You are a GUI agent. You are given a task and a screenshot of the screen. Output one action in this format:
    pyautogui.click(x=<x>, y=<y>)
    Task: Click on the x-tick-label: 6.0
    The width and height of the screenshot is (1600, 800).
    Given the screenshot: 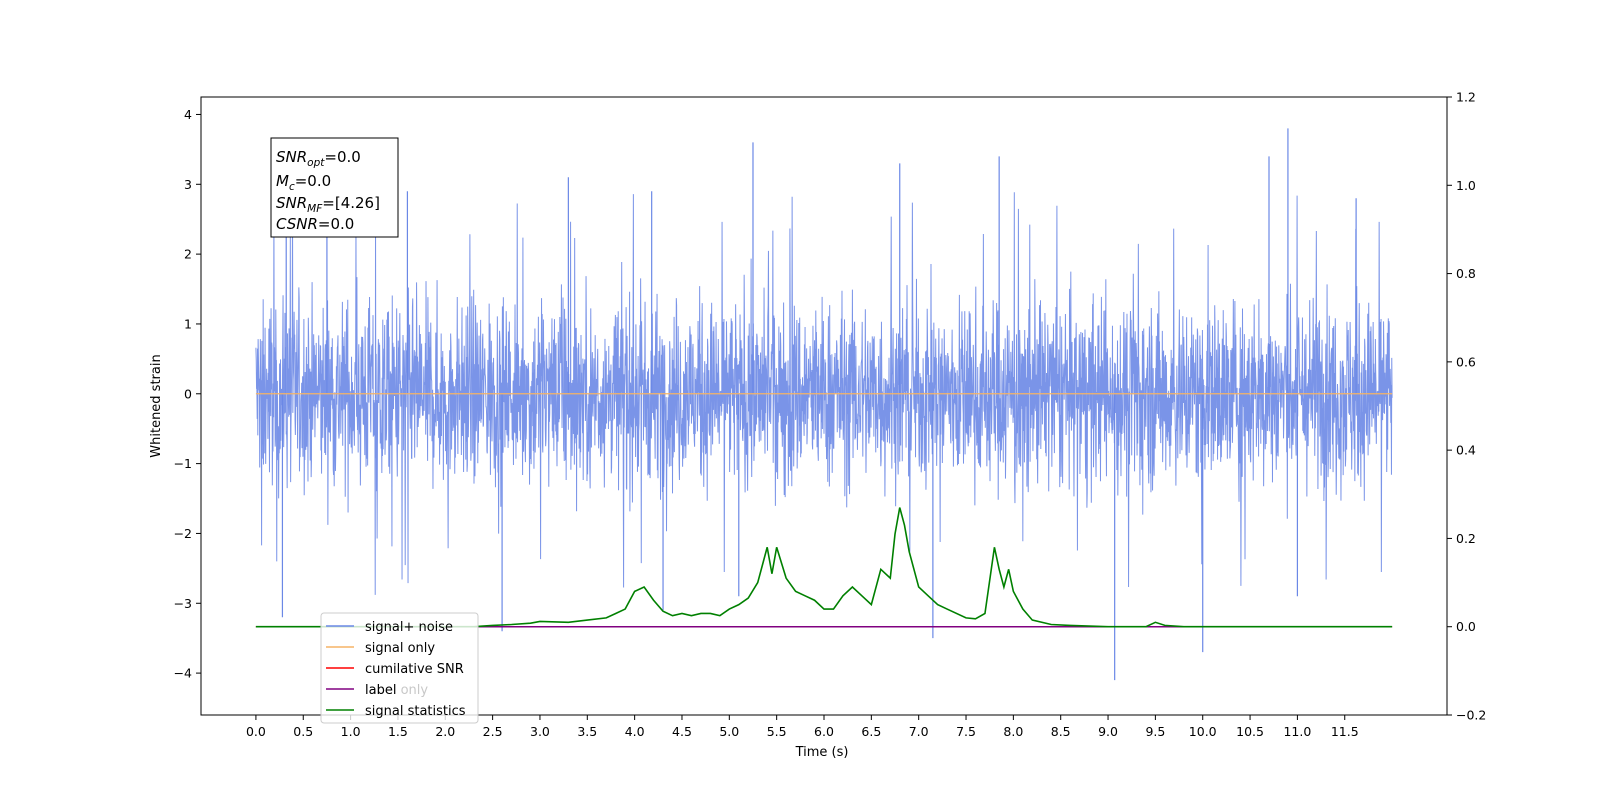 What is the action you would take?
    pyautogui.click(x=824, y=731)
    